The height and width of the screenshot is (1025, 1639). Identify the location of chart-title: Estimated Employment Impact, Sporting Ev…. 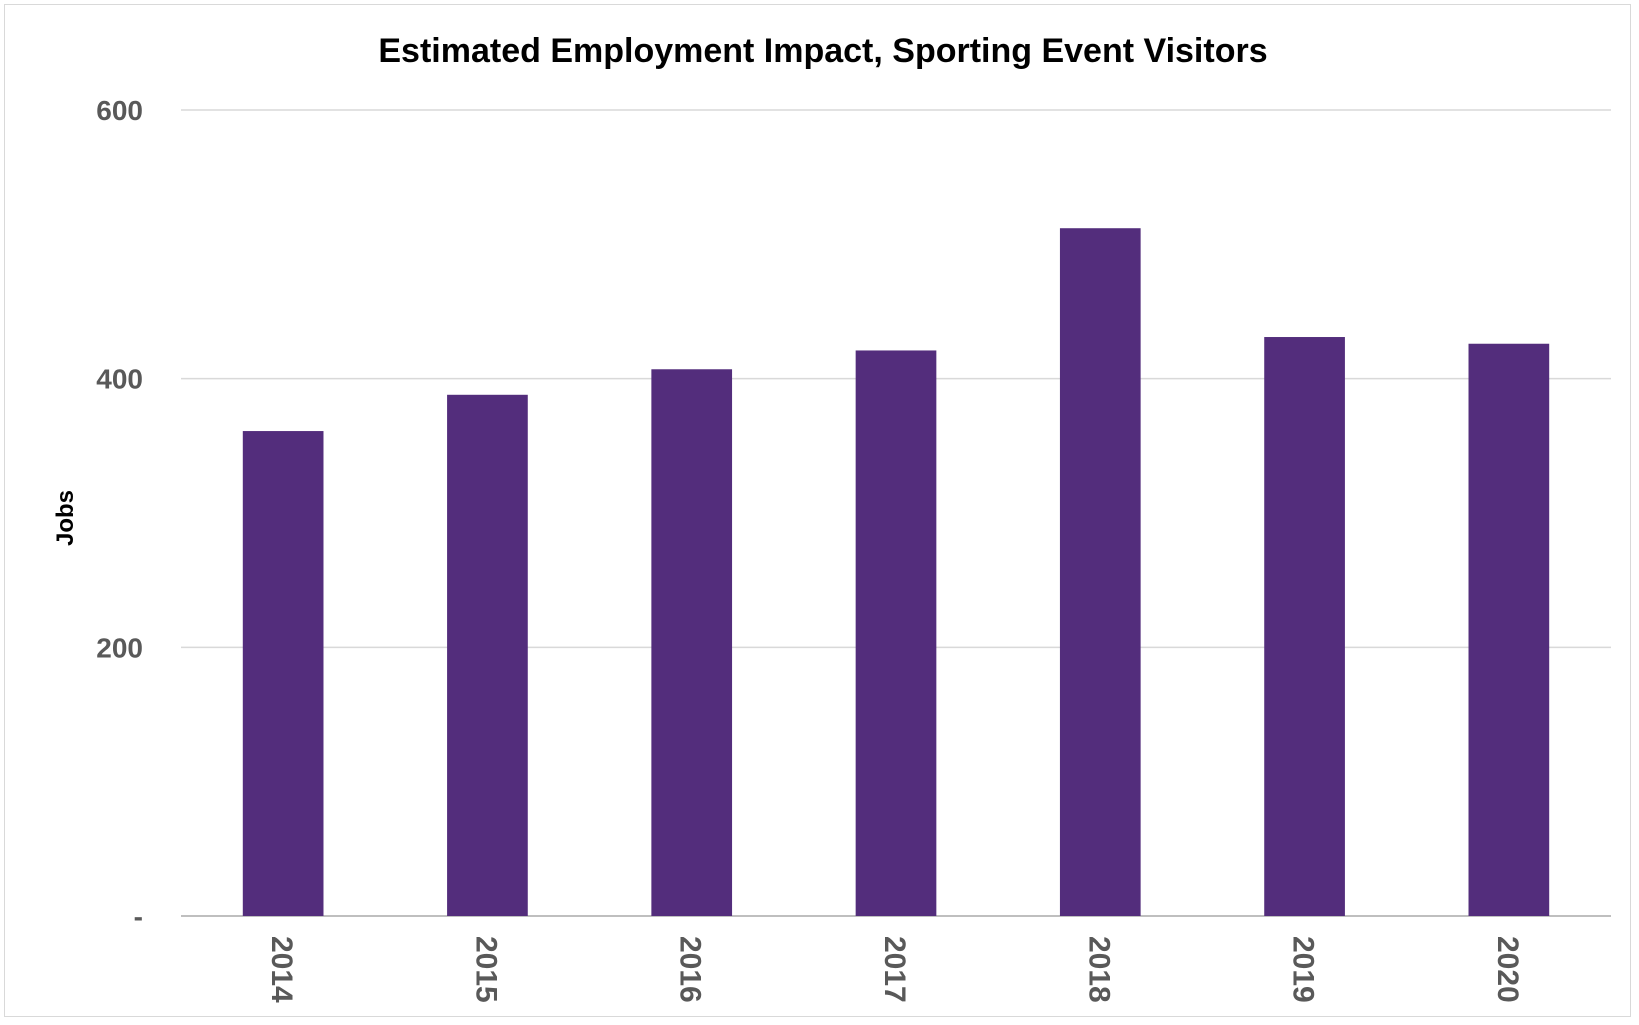
(822, 51).